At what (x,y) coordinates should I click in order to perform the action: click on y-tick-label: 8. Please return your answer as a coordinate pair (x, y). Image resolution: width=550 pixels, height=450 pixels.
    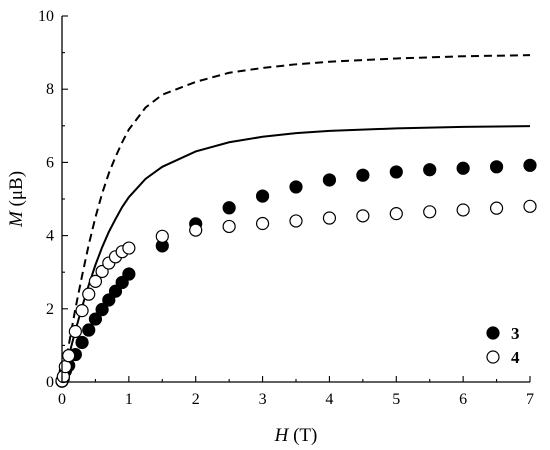
    Looking at the image, I should click on (50, 89).